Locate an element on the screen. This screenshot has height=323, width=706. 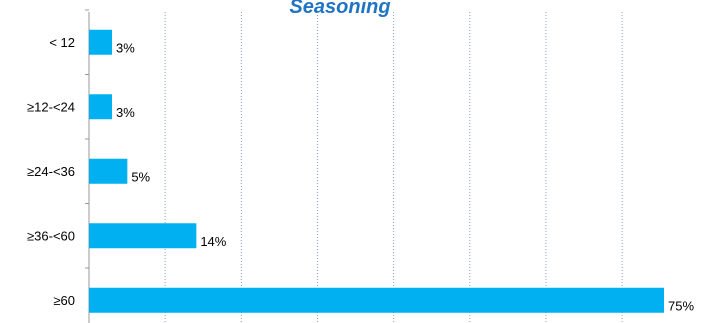
y-axis is located at coordinates (87, 166).